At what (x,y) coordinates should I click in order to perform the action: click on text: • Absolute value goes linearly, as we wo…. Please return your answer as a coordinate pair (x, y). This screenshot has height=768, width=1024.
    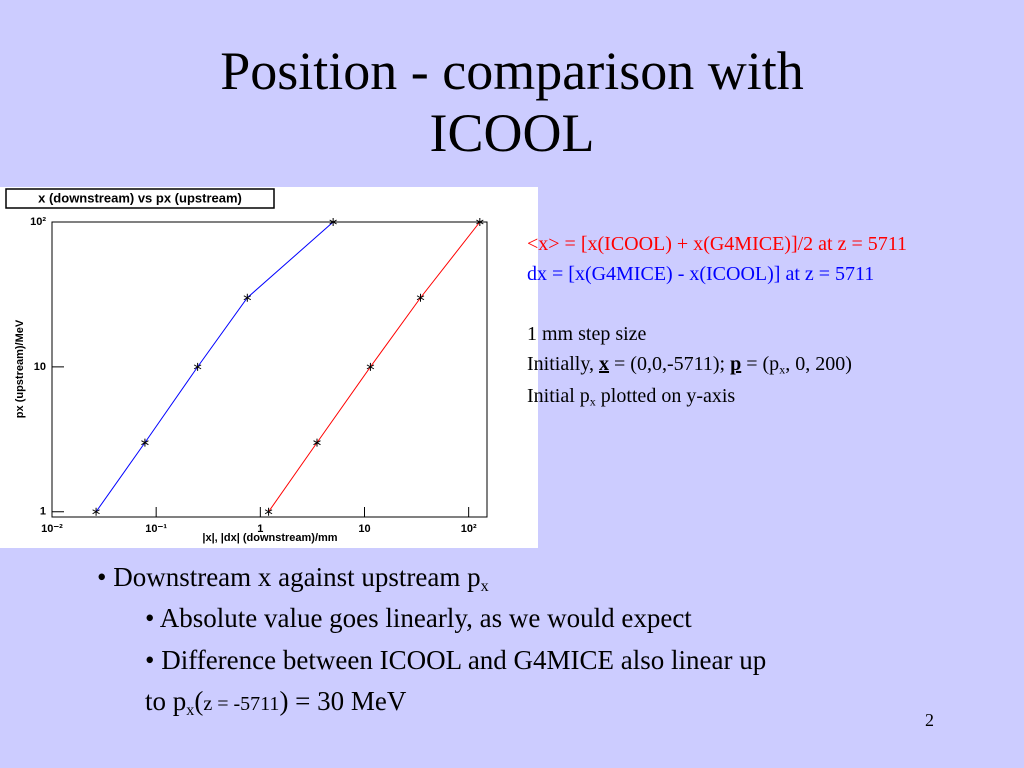
    Looking at the image, I should click on (418, 618).